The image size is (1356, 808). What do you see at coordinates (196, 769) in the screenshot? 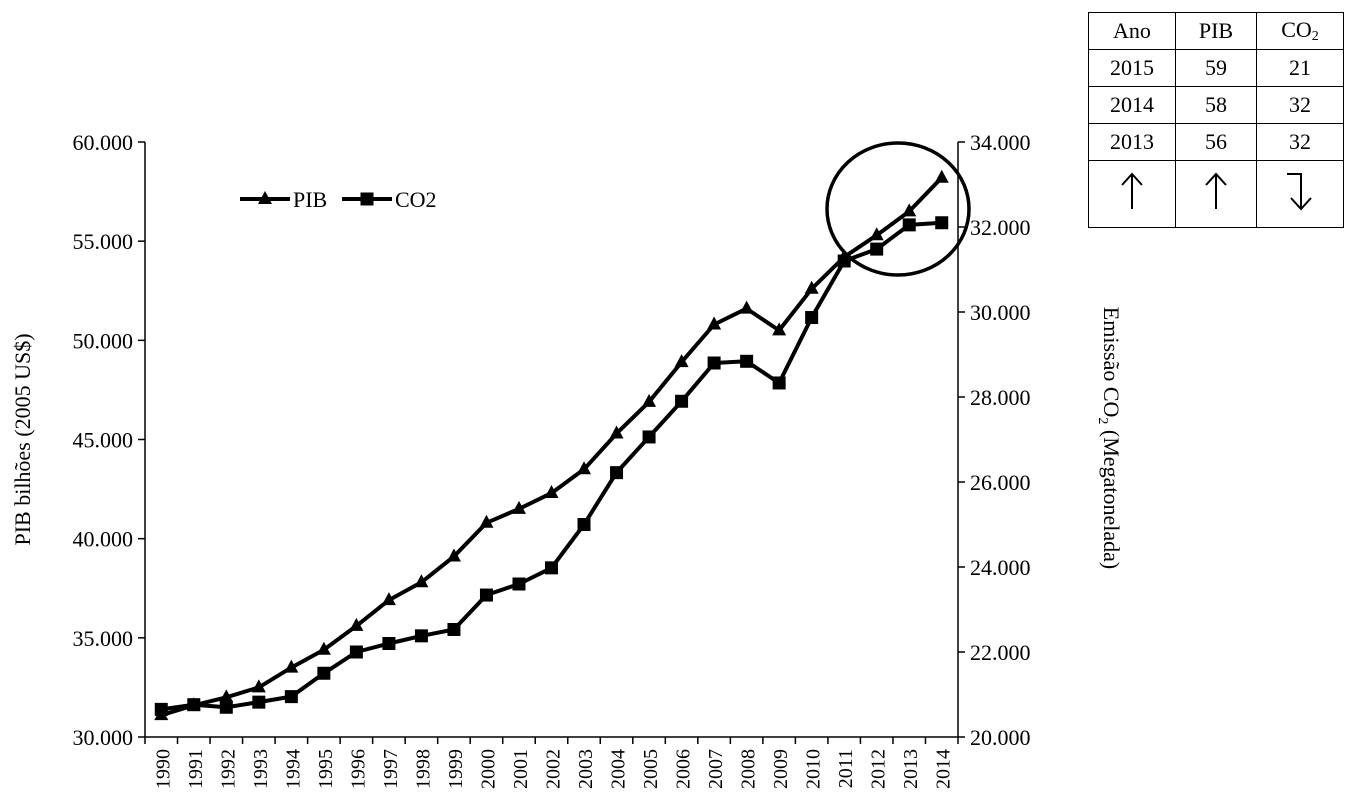
I see `x-tick-label: 1991` at bounding box center [196, 769].